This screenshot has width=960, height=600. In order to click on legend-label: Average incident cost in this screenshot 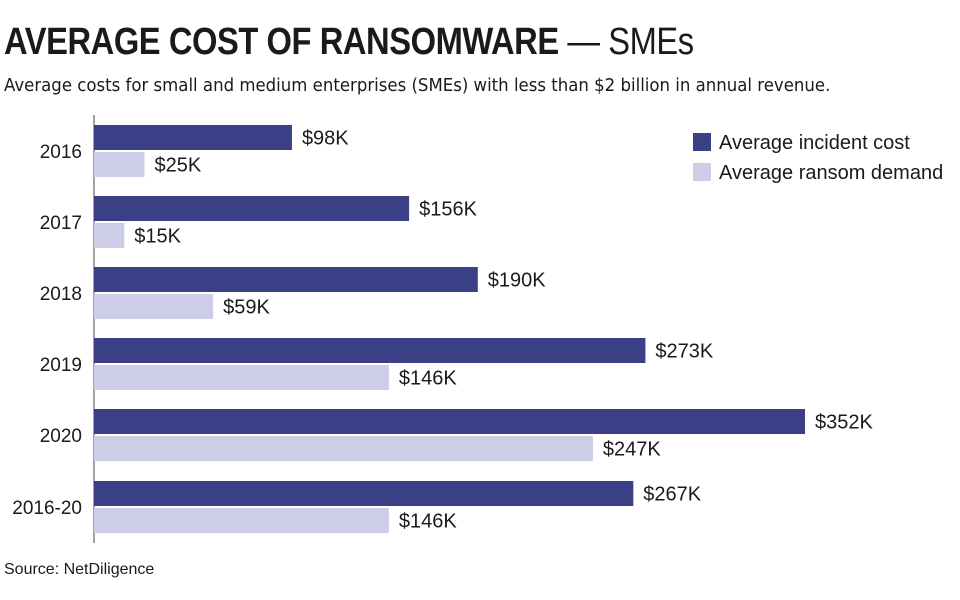, I will do `click(814, 143)`.